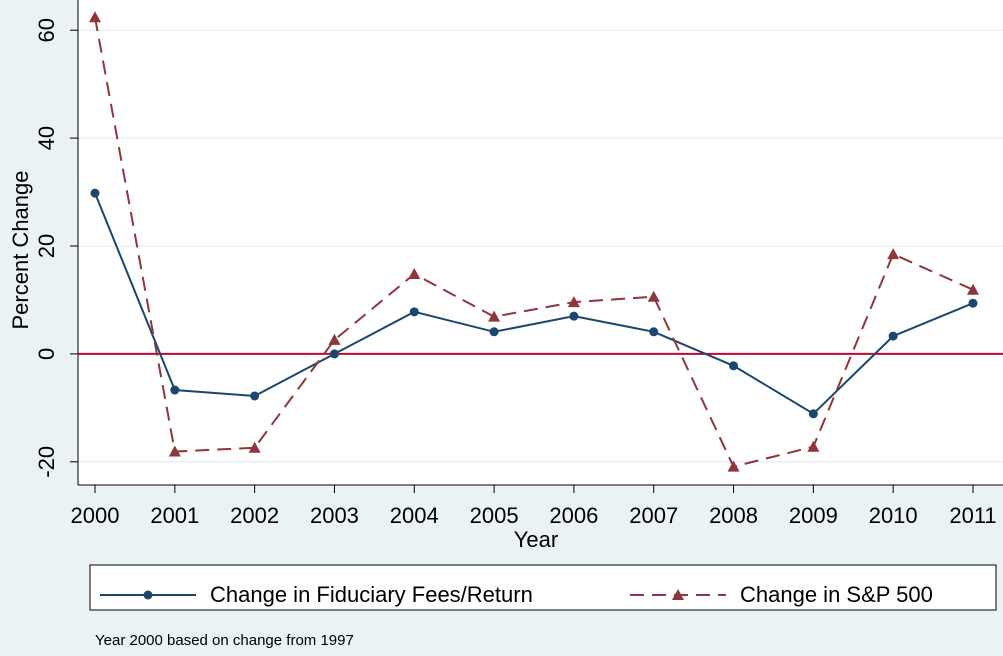 This screenshot has height=656, width=1003. What do you see at coordinates (536, 539) in the screenshot?
I see `x-axis-label: Year` at bounding box center [536, 539].